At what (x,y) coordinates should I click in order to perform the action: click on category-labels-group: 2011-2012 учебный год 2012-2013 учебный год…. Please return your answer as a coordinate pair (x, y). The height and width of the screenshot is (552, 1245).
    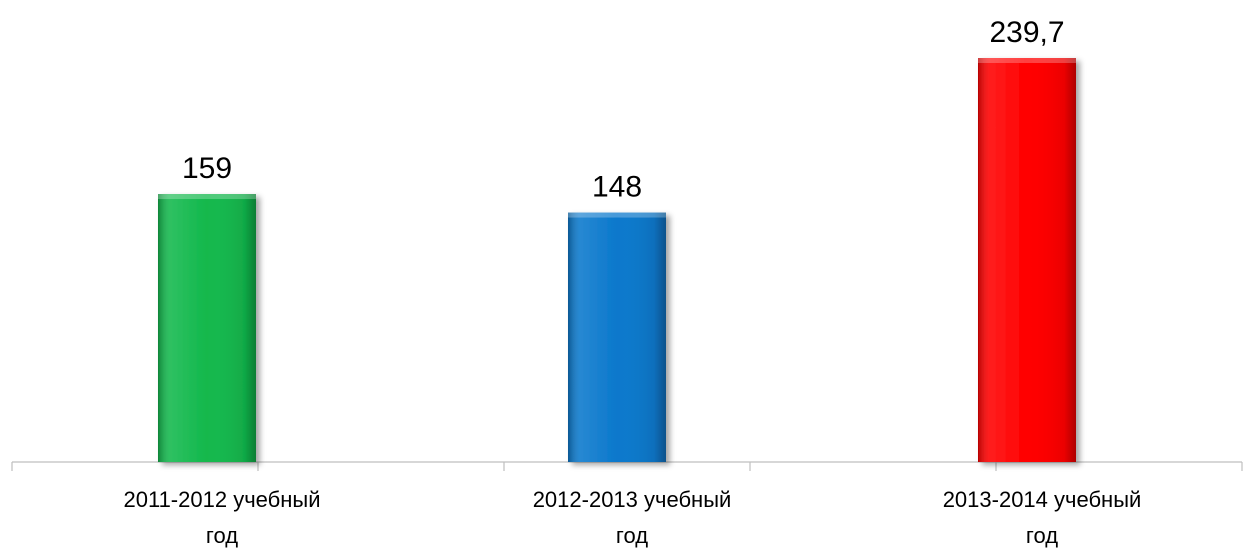
    Looking at the image, I should click on (633, 517).